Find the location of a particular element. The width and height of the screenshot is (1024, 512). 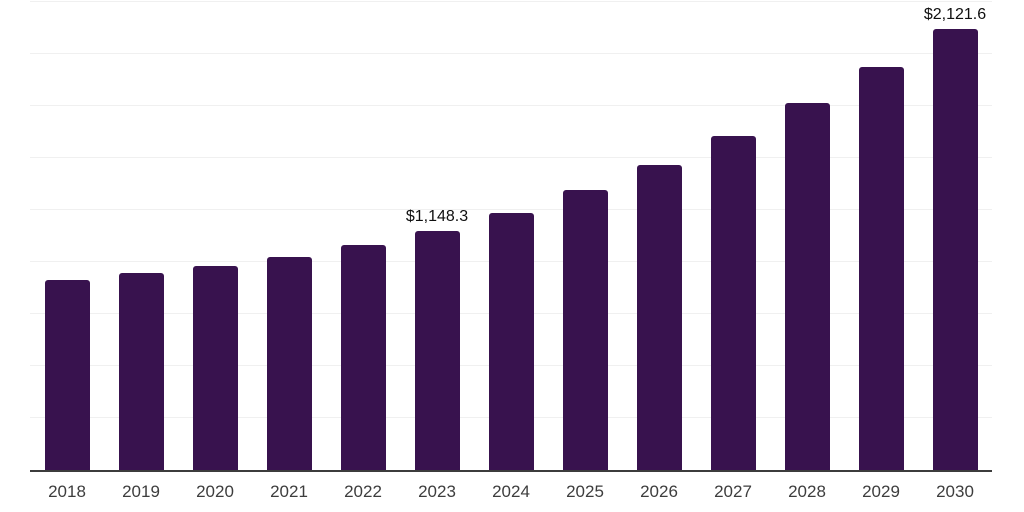

x-tick-2025: 2025 is located at coordinates (585, 491).